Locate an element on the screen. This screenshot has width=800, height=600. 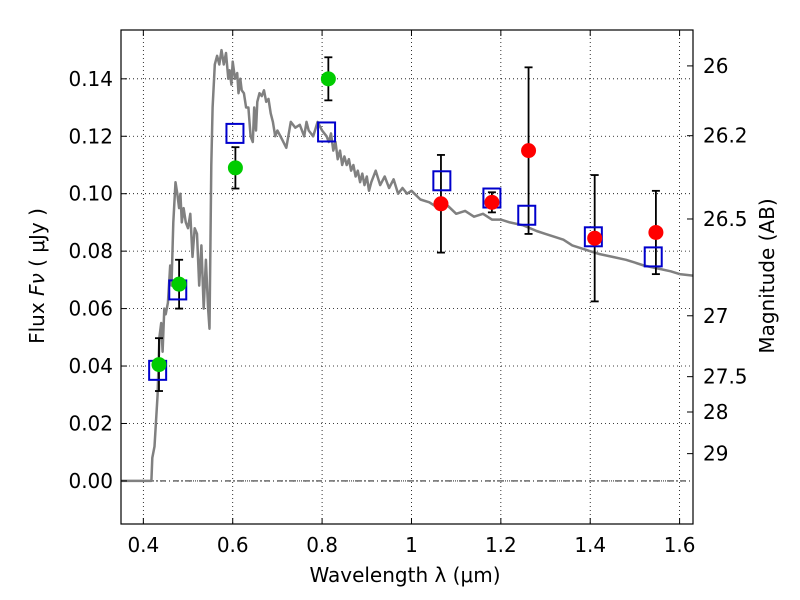
y-axis-label-symbol: Fν is located at coordinates (37, 284).